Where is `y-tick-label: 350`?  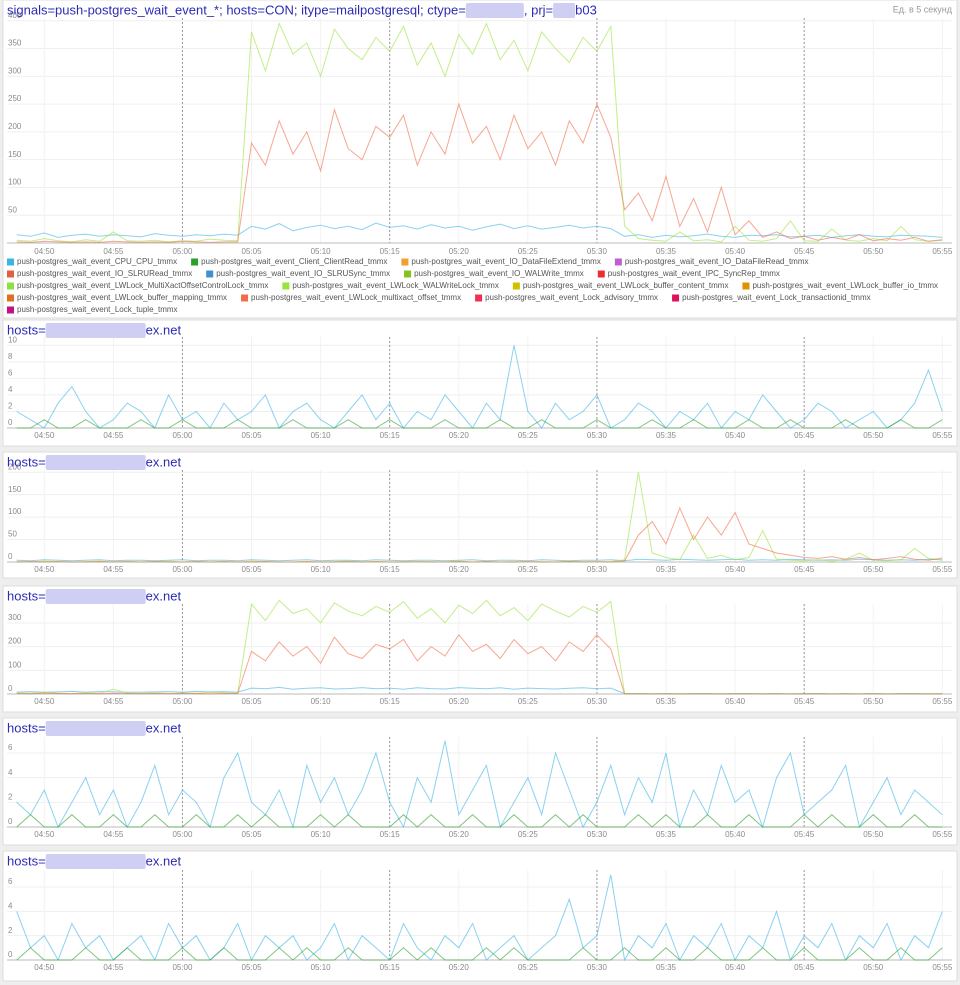 y-tick-label: 350 is located at coordinates (15, 43).